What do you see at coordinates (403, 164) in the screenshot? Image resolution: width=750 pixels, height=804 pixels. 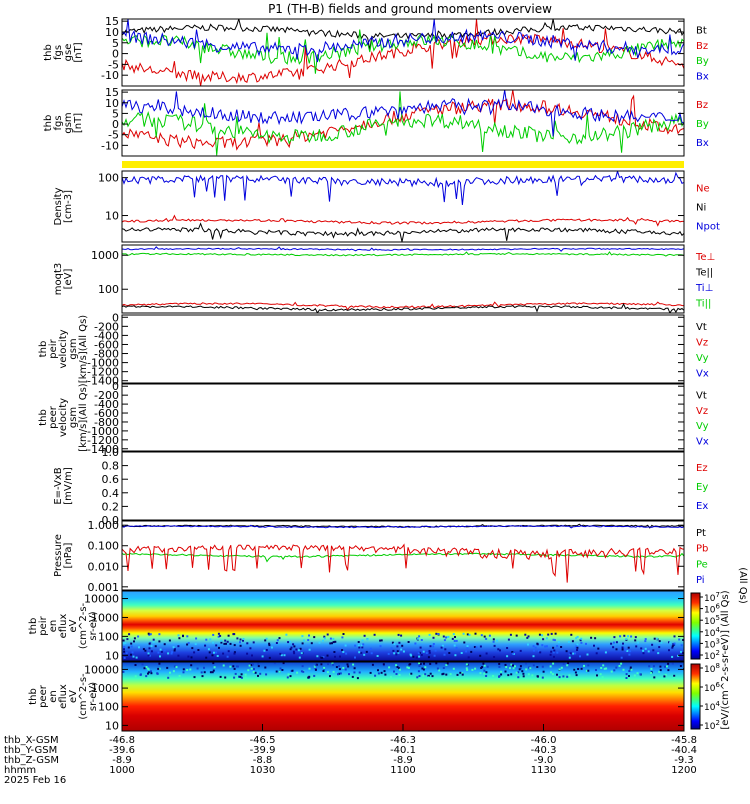 I see `panel-mode-bar` at bounding box center [403, 164].